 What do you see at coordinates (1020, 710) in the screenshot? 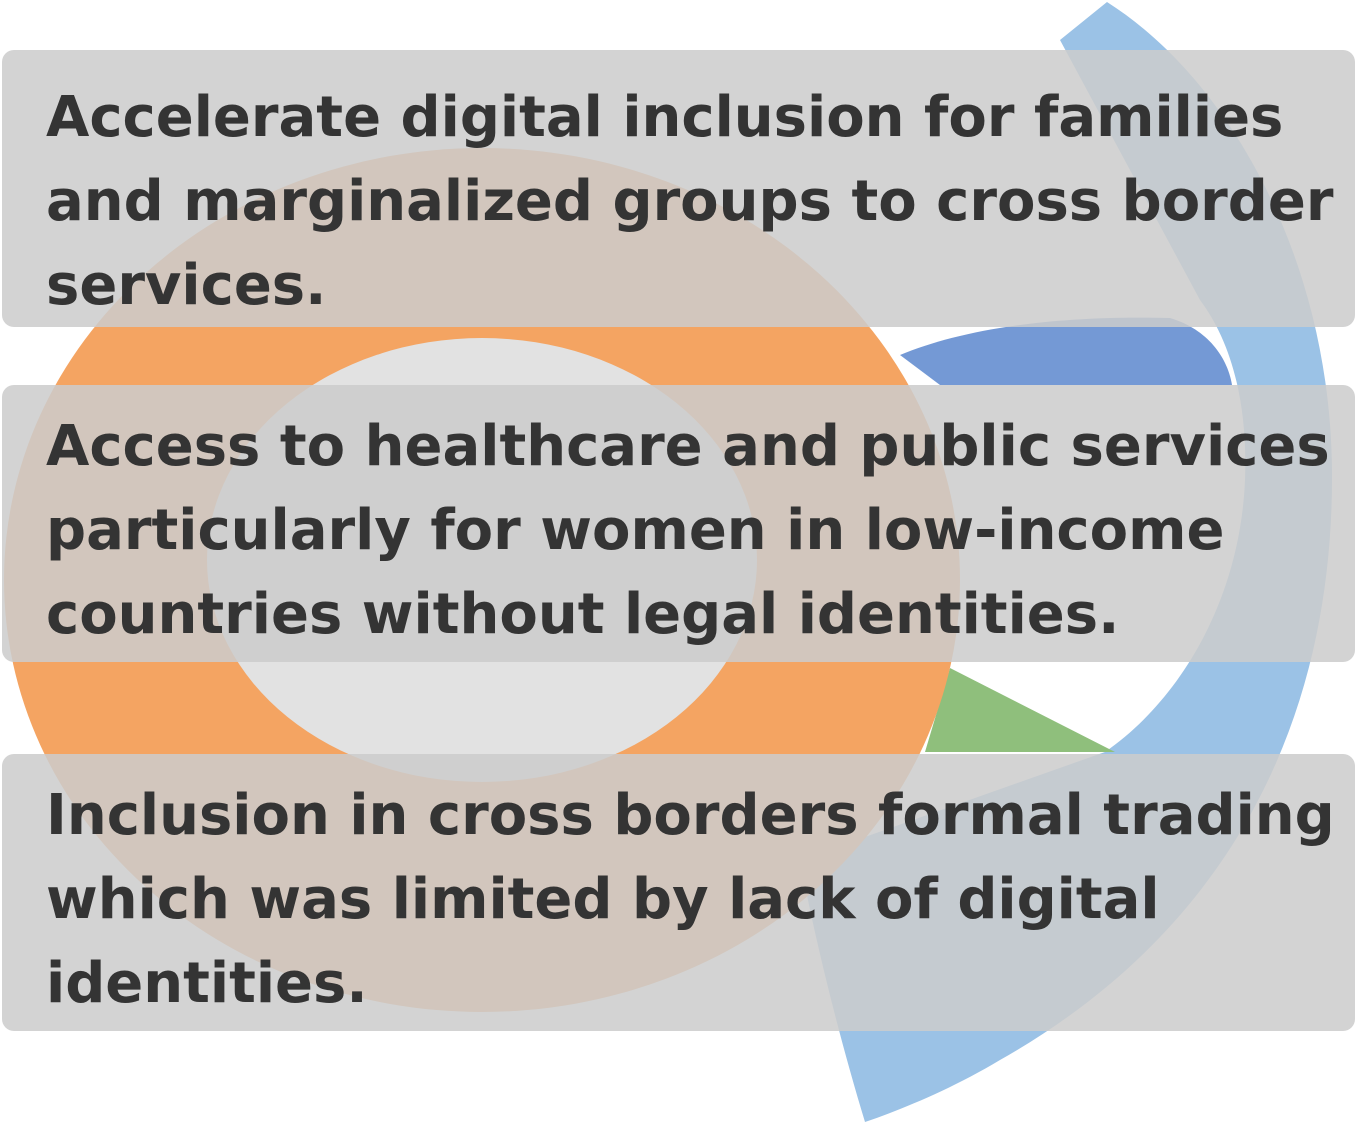
I see `green-segment` at bounding box center [1020, 710].